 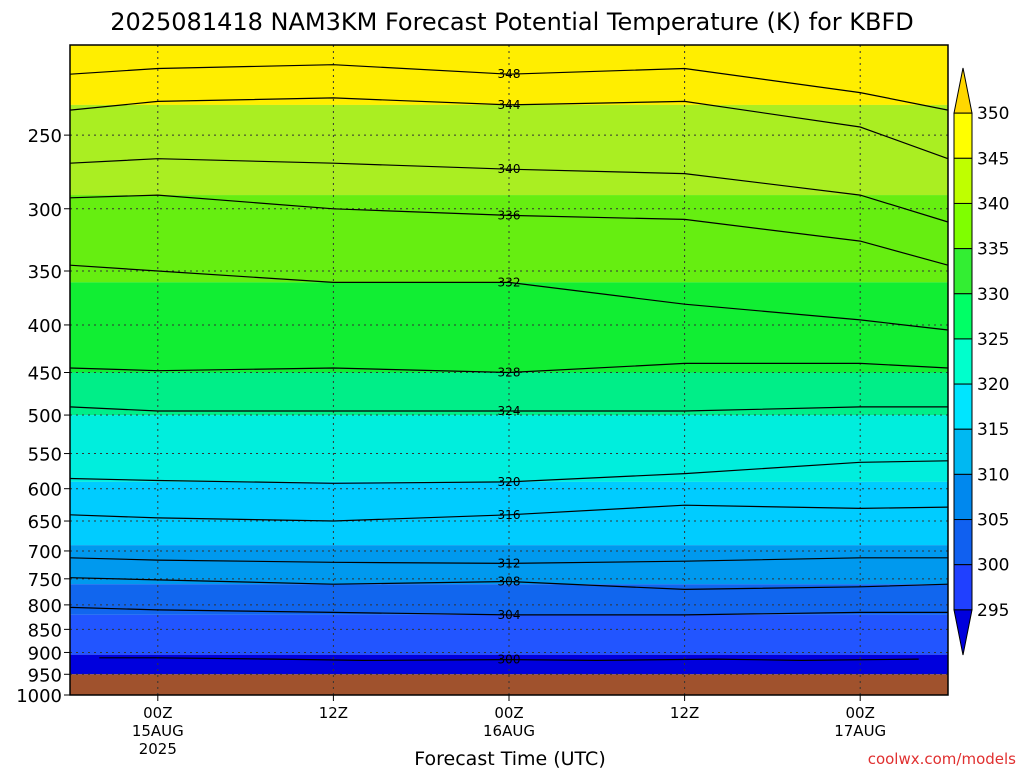 What do you see at coordinates (509, 482) in the screenshot?
I see `isentrope-label: 320` at bounding box center [509, 482].